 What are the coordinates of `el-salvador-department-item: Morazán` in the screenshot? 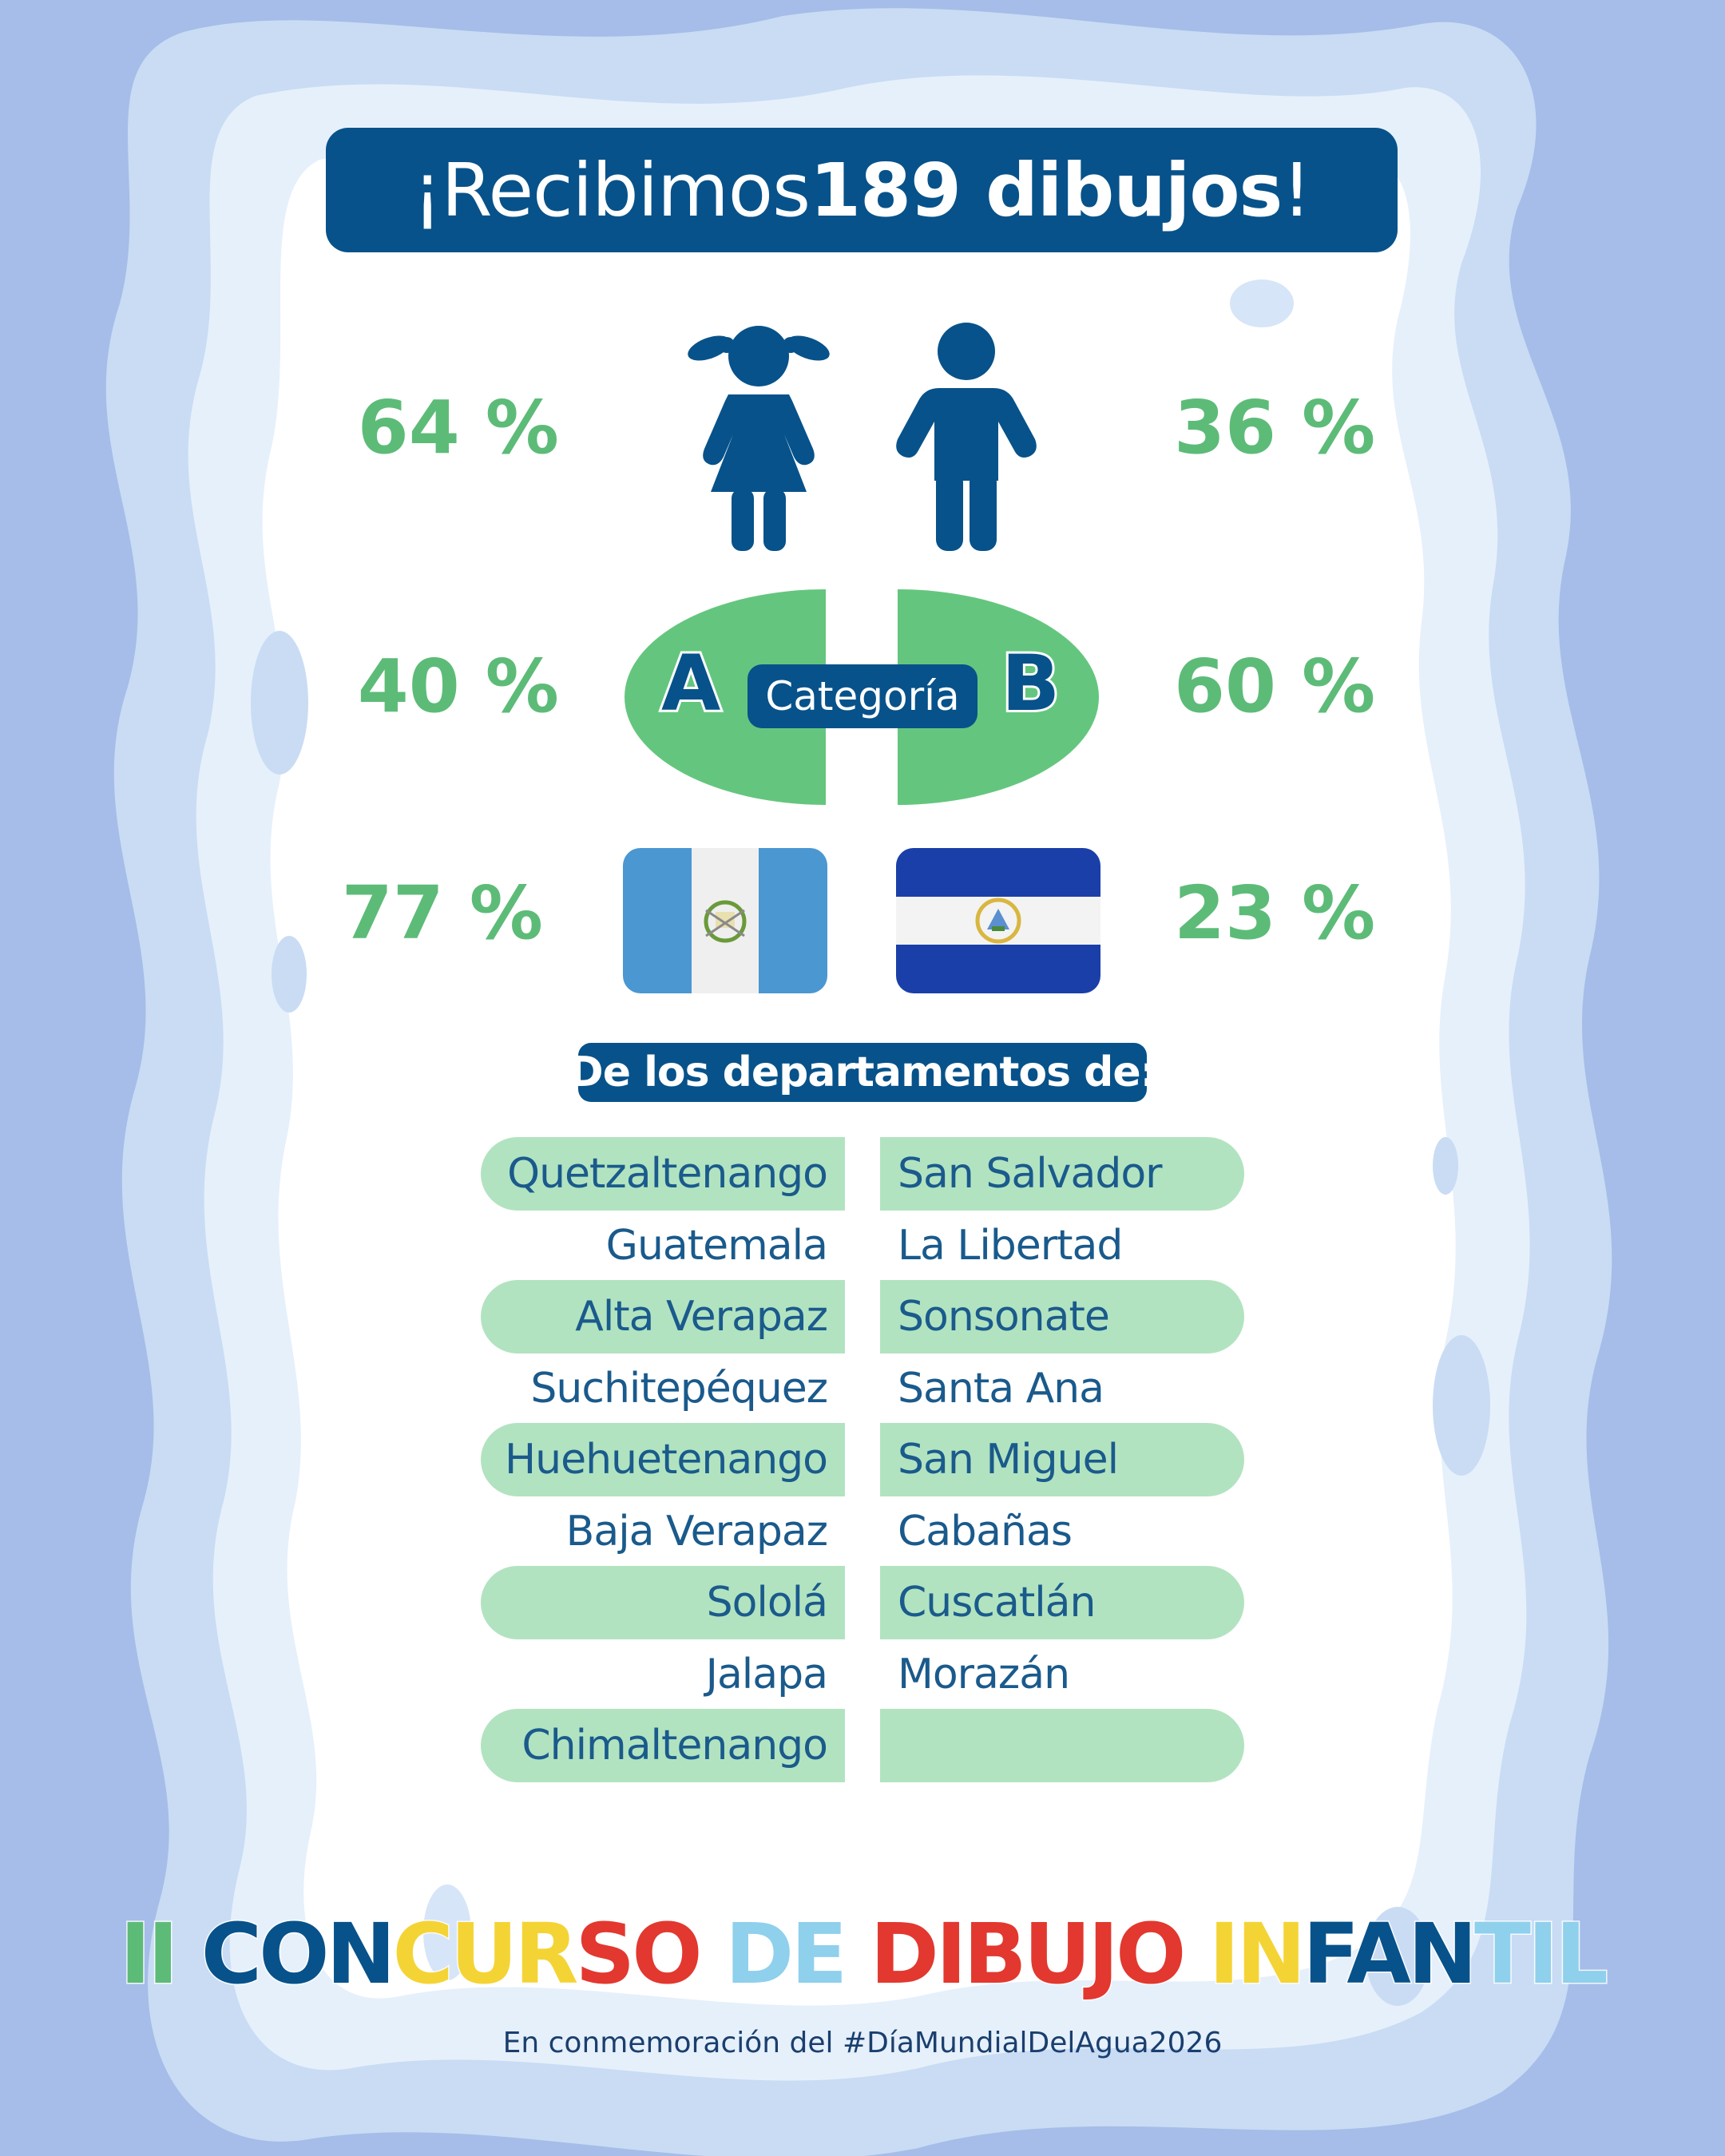 It's located at (984, 1674).